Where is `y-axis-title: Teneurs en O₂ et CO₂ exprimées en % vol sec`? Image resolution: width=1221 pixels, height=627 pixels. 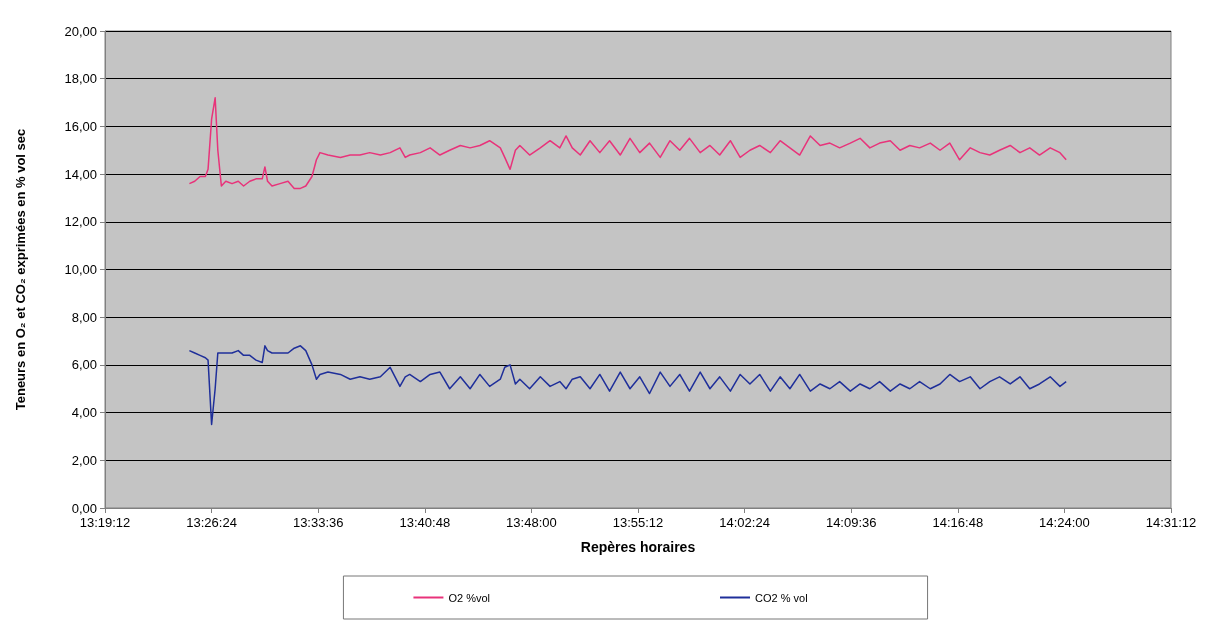
y-axis-title: Teneurs en O₂ et CO₂ exprimées en % vol sec is located at coordinates (20, 269).